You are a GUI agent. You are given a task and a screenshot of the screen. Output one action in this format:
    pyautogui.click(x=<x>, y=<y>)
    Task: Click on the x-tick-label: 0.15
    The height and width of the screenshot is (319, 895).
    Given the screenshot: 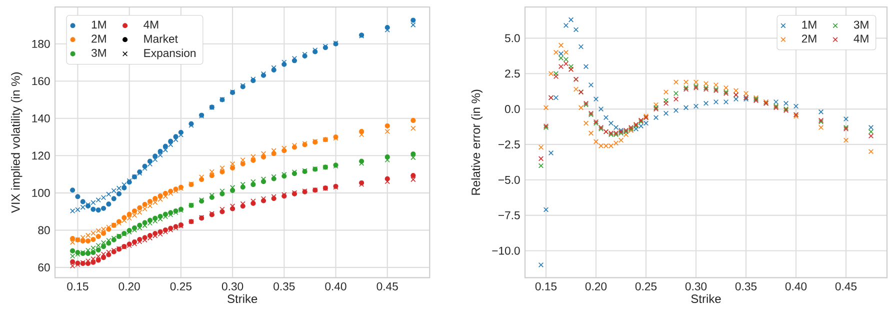 What is the action you would take?
    pyautogui.click(x=546, y=286)
    